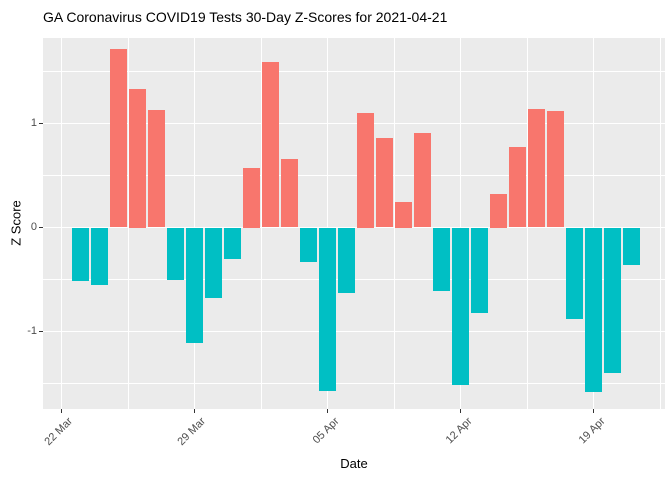 The width and height of the screenshot is (672, 480). Describe the element at coordinates (612, 300) in the screenshot. I see `bar-20-apr` at that location.